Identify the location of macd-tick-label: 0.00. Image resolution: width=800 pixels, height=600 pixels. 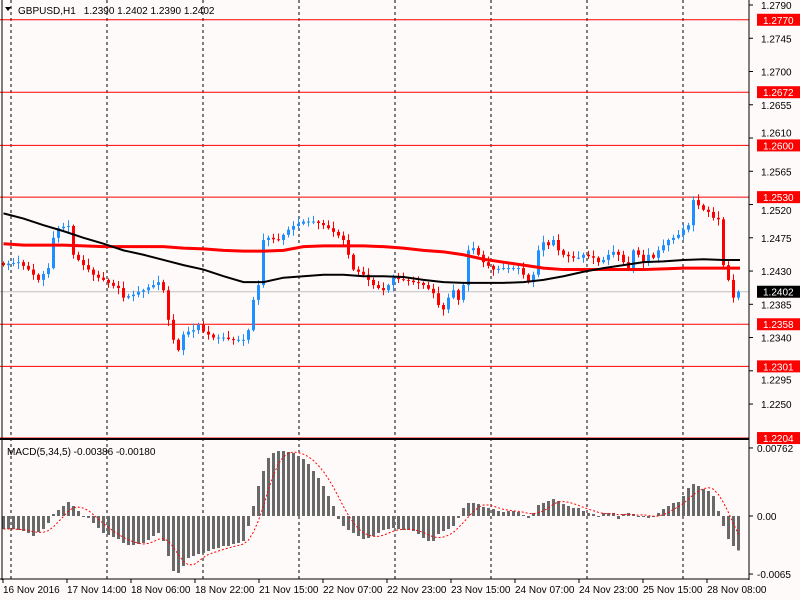
(767, 517).